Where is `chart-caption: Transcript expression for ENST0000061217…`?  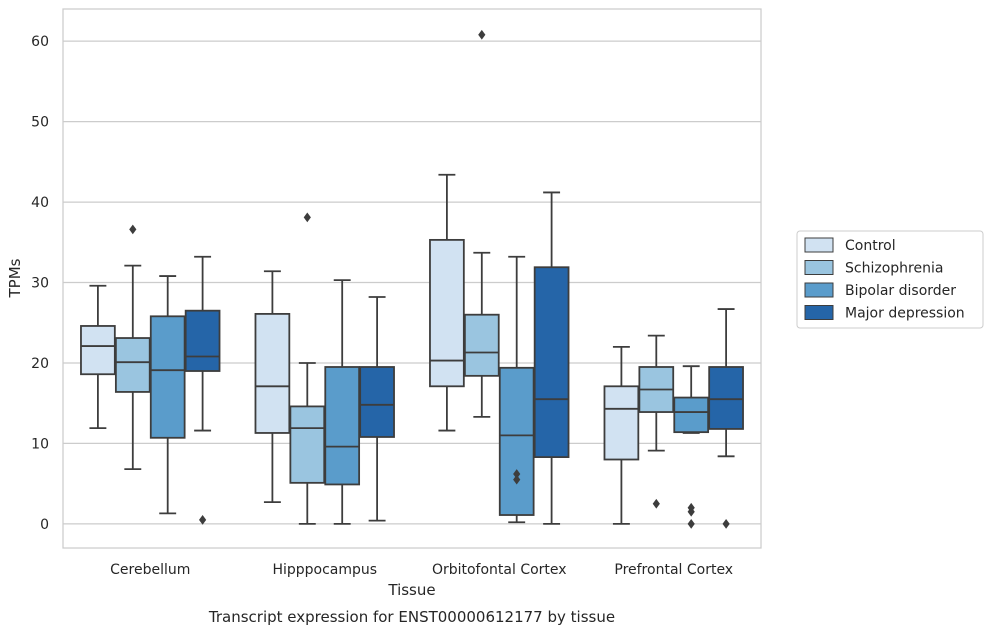
chart-caption: Transcript expression for ENST0000061217… is located at coordinates (411, 617).